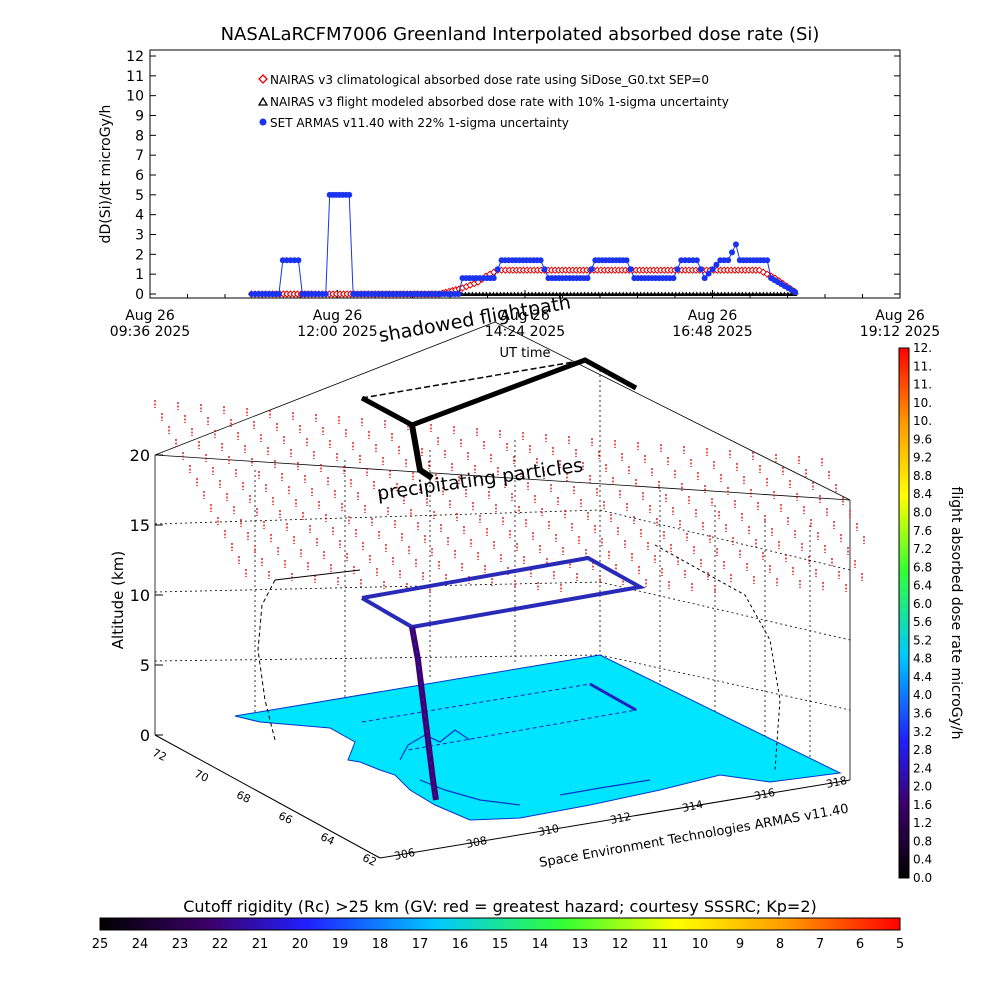 The width and height of the screenshot is (1000, 1000). What do you see at coordinates (922, 622) in the screenshot?
I see `dose-rate-tick-label: 5.6` at bounding box center [922, 622].